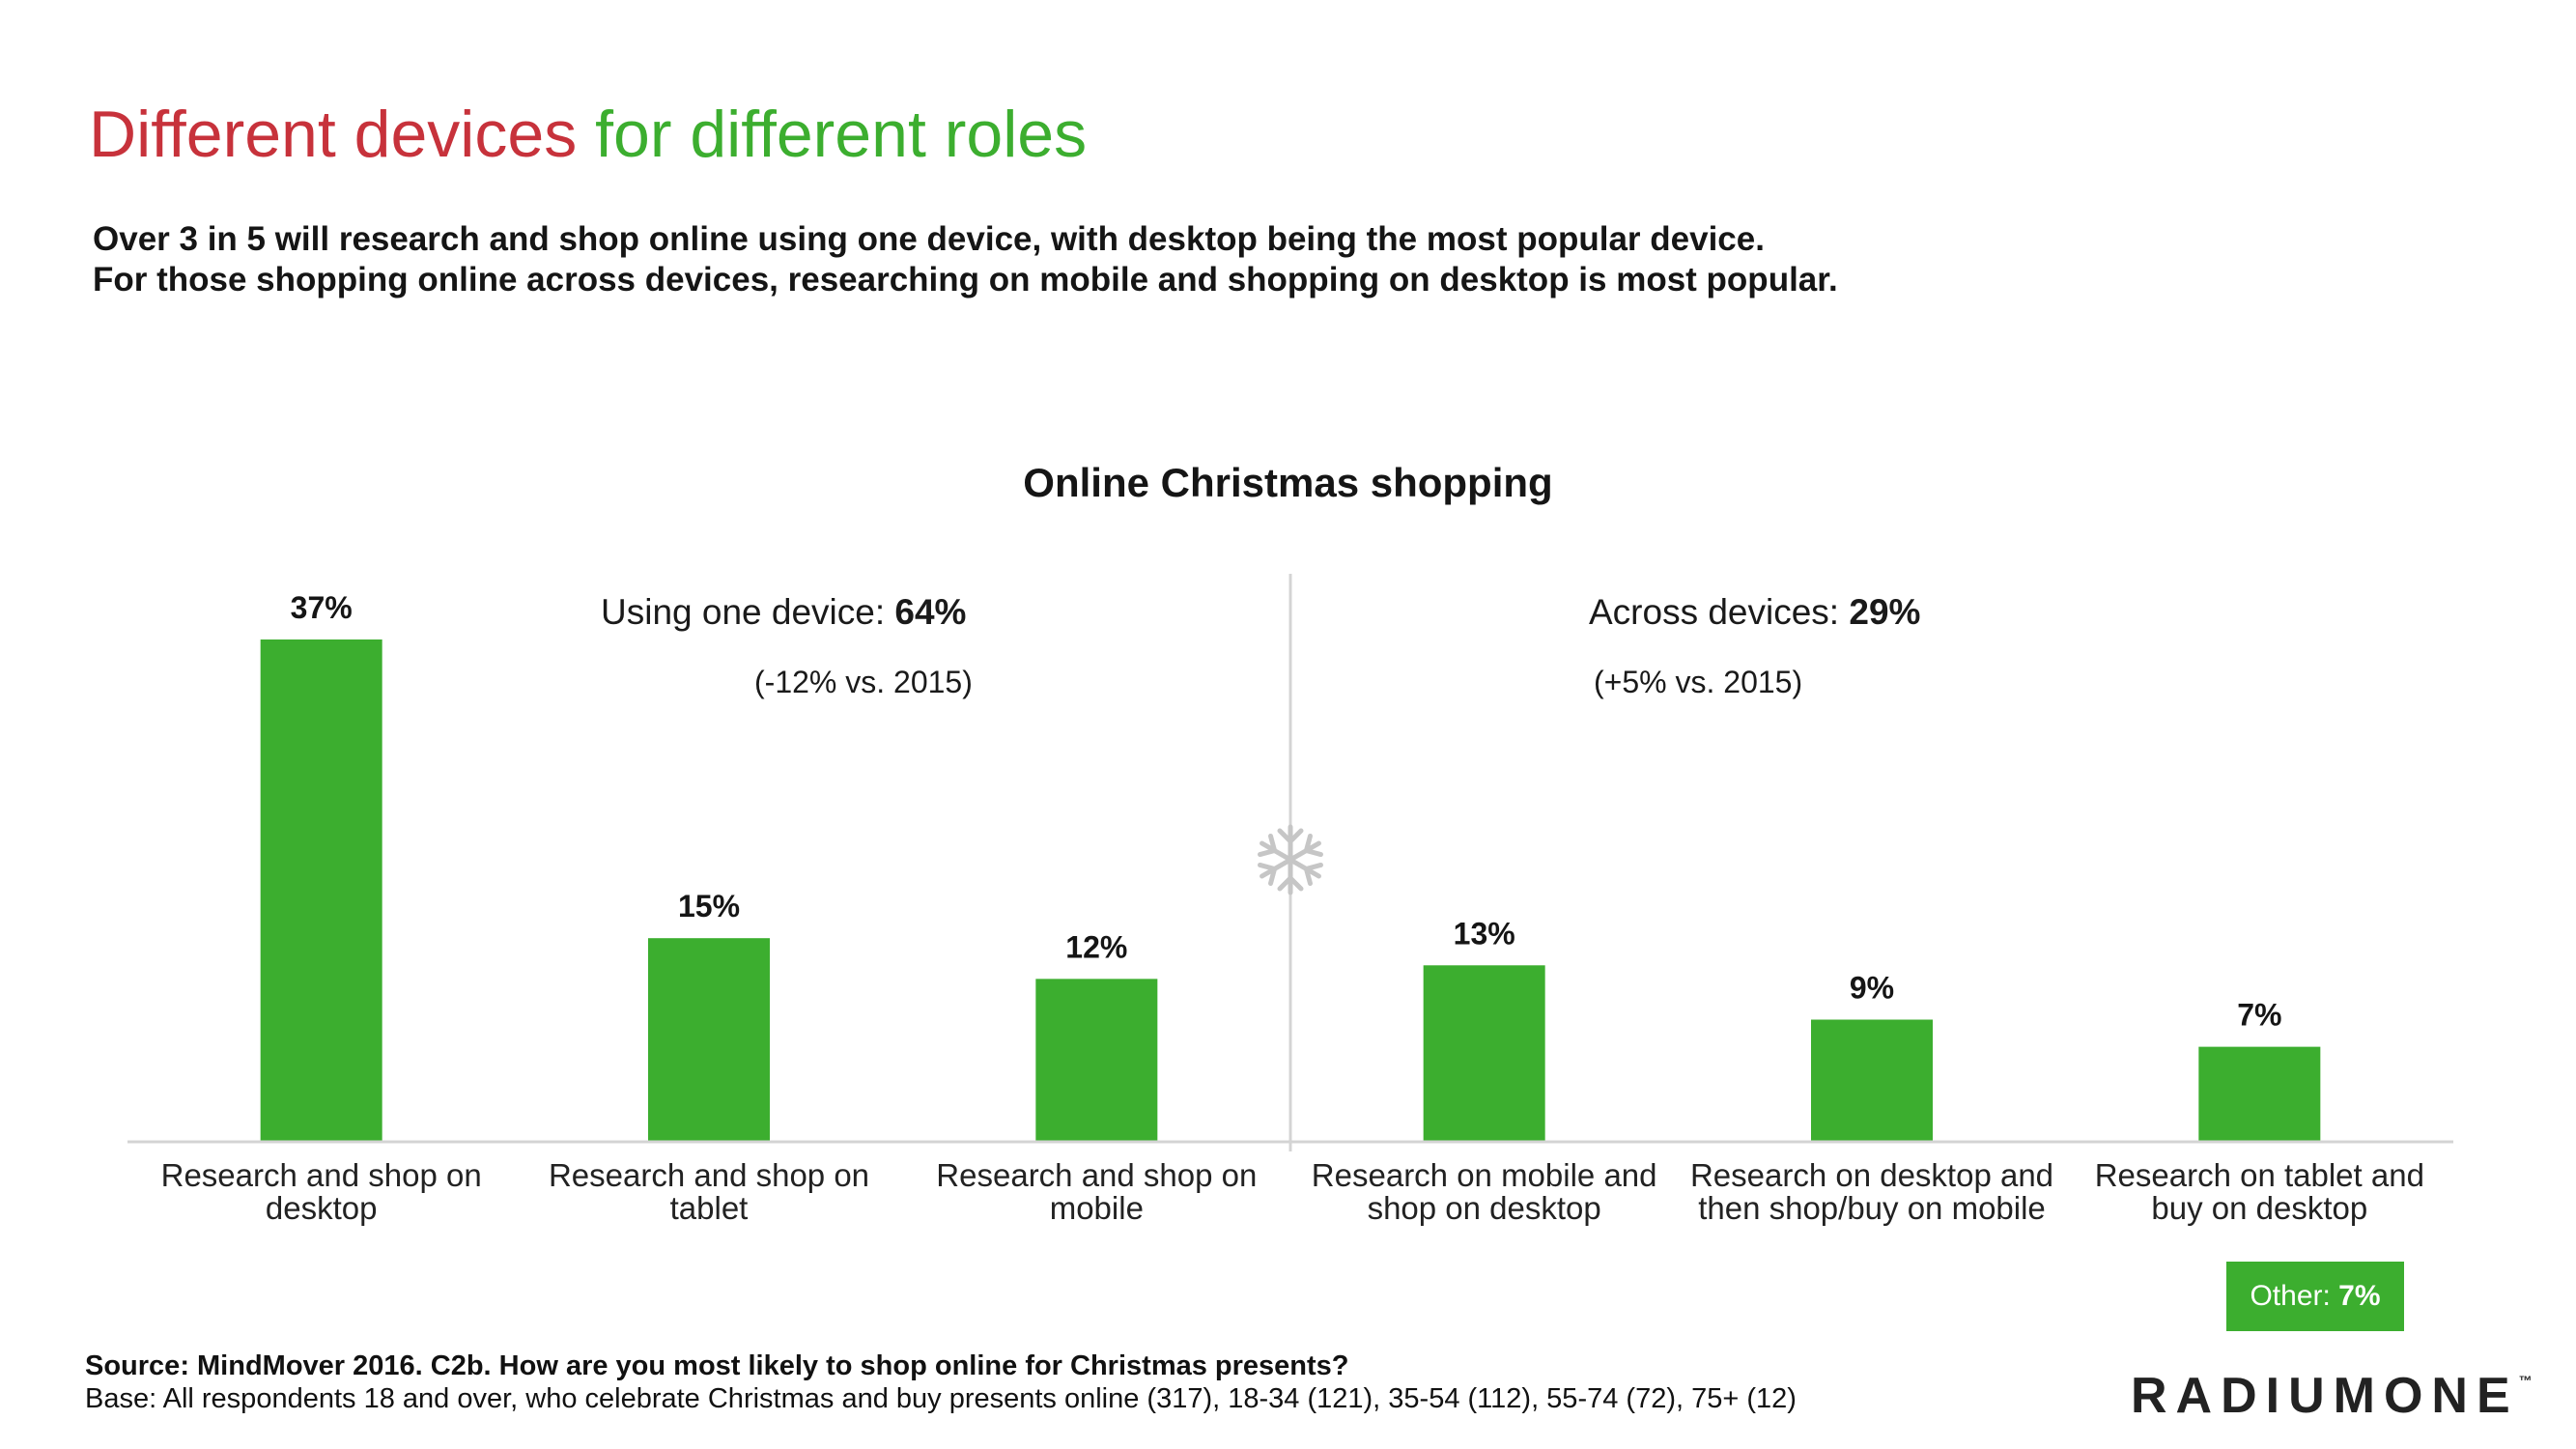 This screenshot has height=1449, width=2576. I want to click on radiumone-logo: RADIUMONE™, so click(2332, 1396).